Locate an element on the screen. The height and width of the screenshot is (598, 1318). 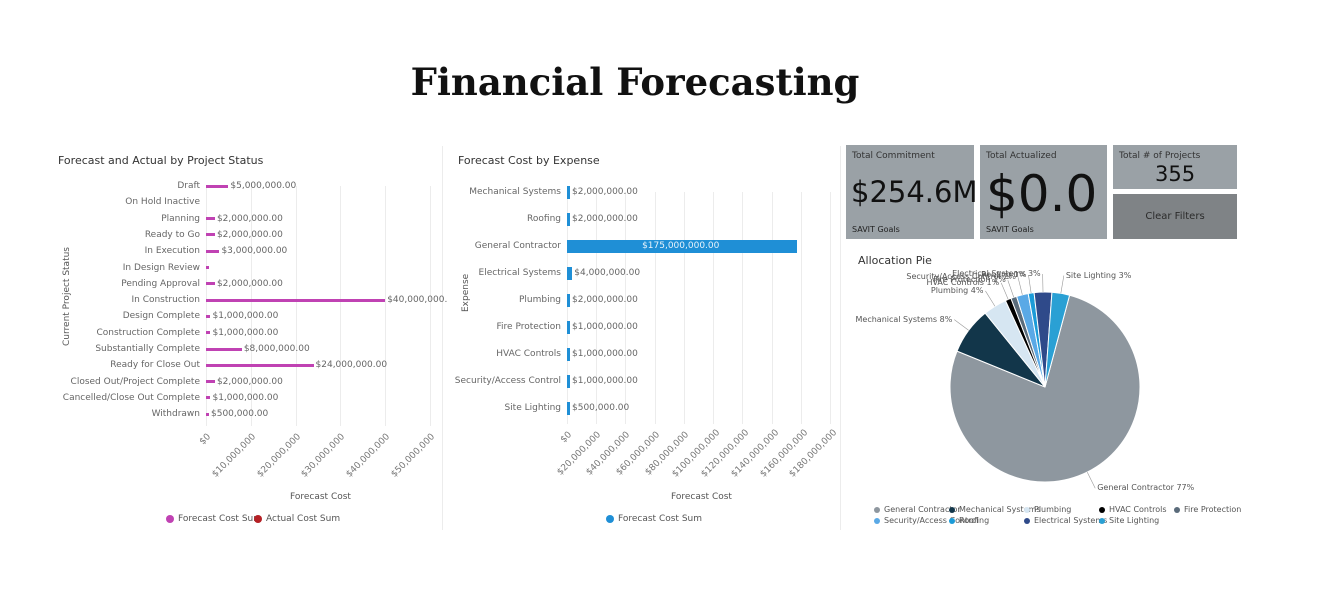
legend-label: Forecast Cost Sum is located at coordinates (660, 519).